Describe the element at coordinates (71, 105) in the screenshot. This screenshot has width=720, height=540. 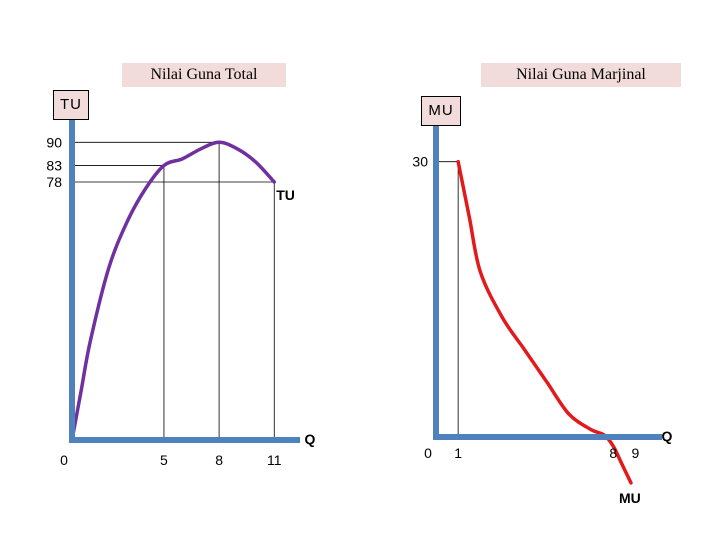
I see `y-axis-label-tu: TU` at that location.